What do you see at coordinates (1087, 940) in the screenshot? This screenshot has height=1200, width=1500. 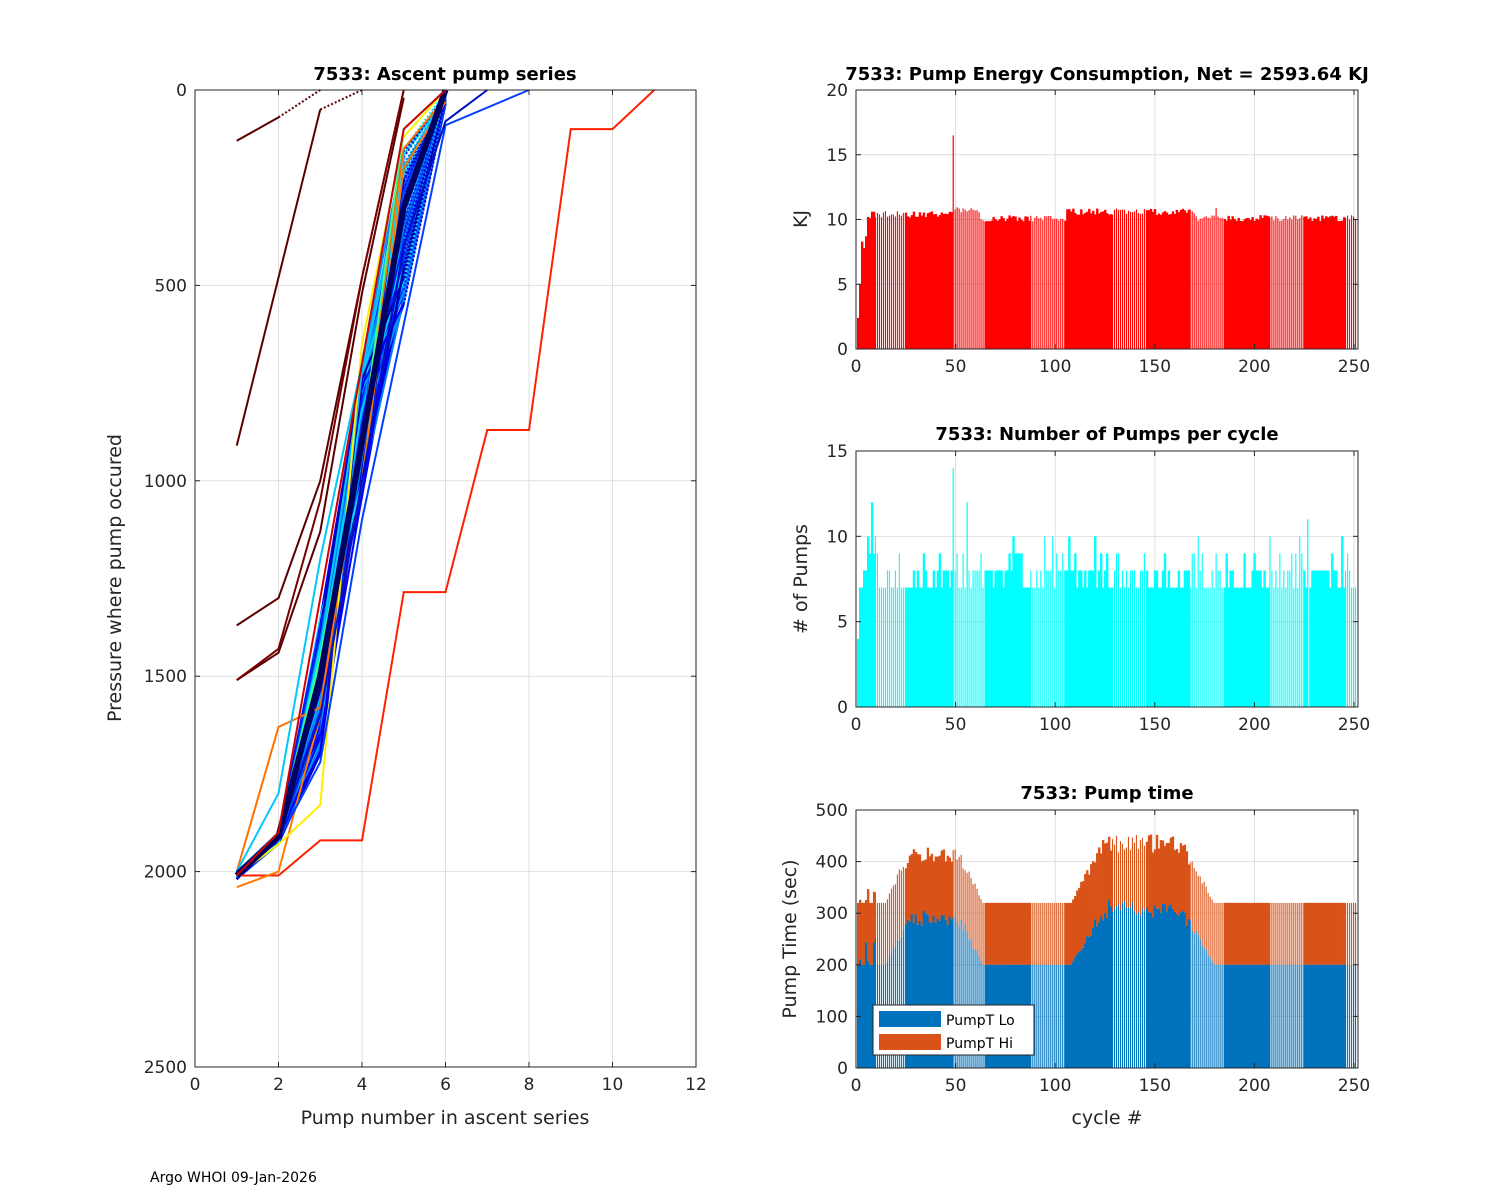 I see `pumptime-yticks: 0 100 200 300 400 500` at bounding box center [1087, 940].